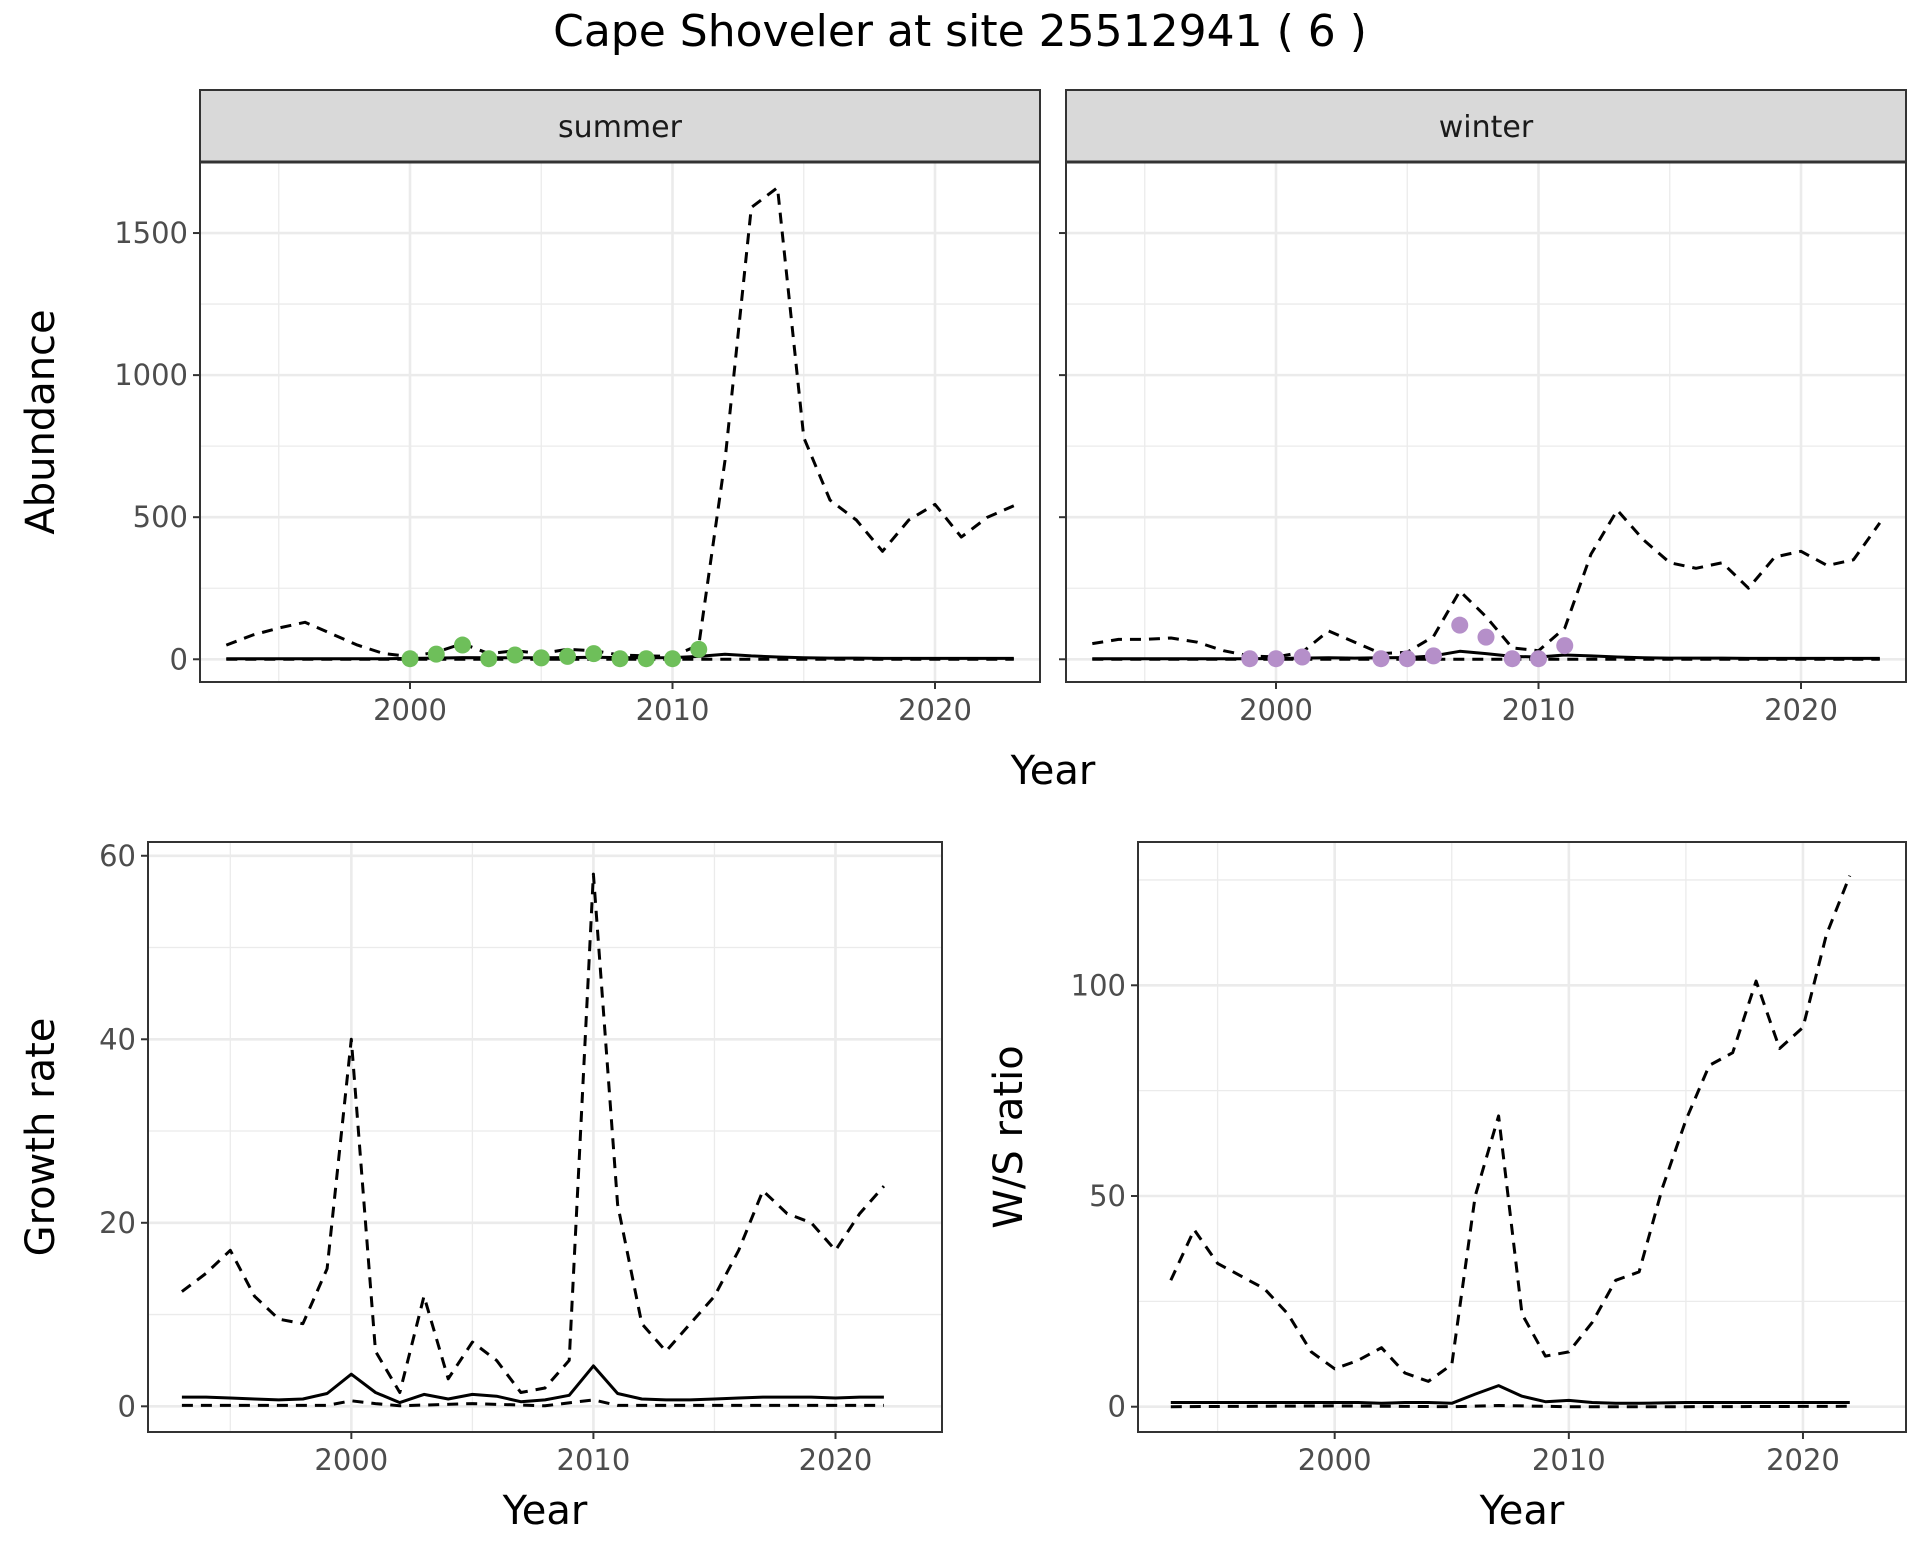  Describe the element at coordinates (151, 233) in the screenshot. I see `y-tick-label: 1500` at that location.